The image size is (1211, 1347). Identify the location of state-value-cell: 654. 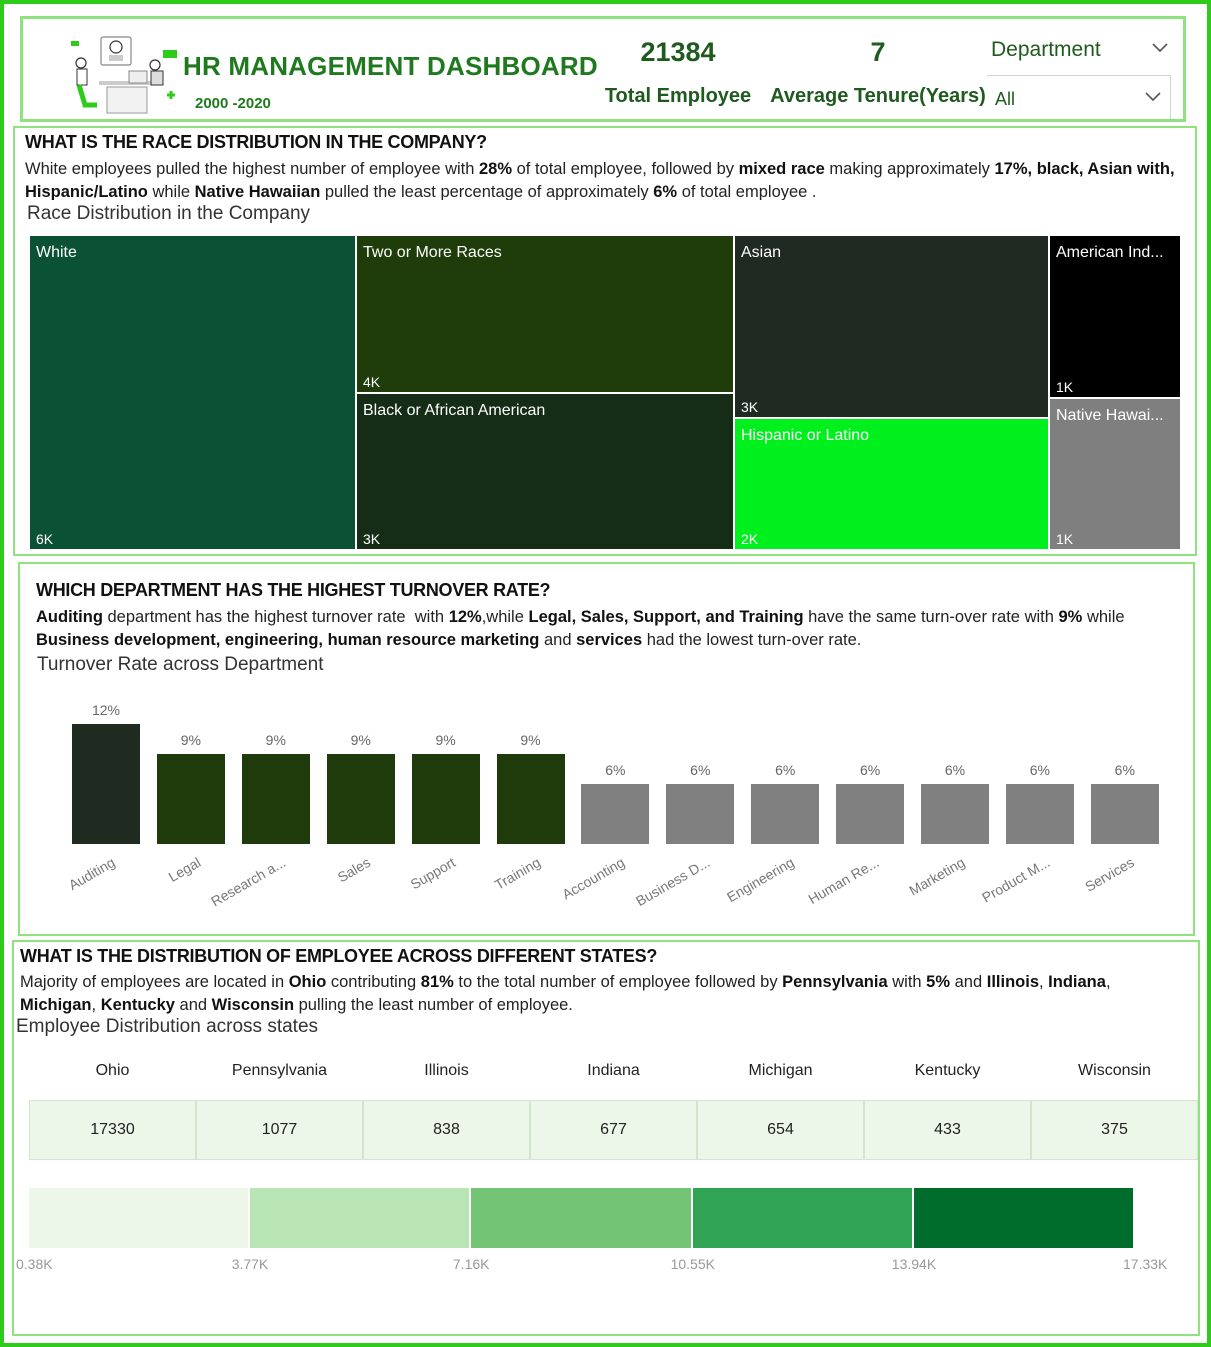
(780, 1130).